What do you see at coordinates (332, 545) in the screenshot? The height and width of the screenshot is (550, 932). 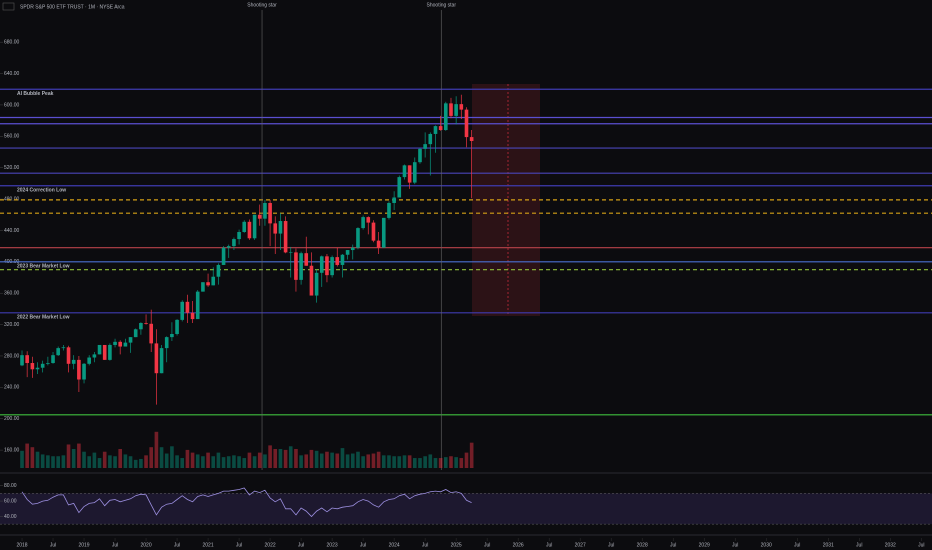 I see `x-tick-label: 2023` at bounding box center [332, 545].